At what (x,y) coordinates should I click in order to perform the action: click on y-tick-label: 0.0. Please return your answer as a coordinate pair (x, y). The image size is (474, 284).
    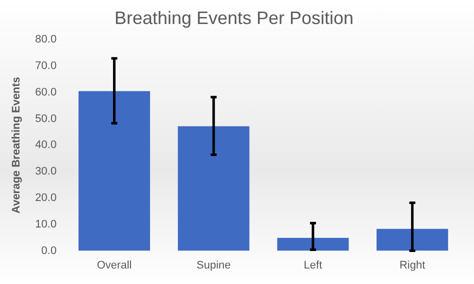
    Looking at the image, I should click on (49, 250).